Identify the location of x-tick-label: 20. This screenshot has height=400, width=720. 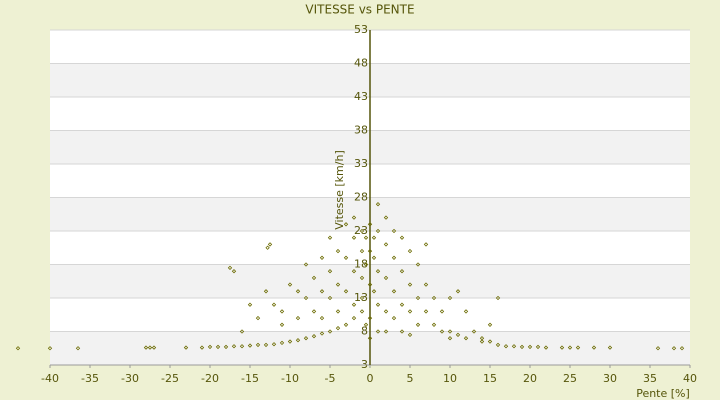
(530, 378).